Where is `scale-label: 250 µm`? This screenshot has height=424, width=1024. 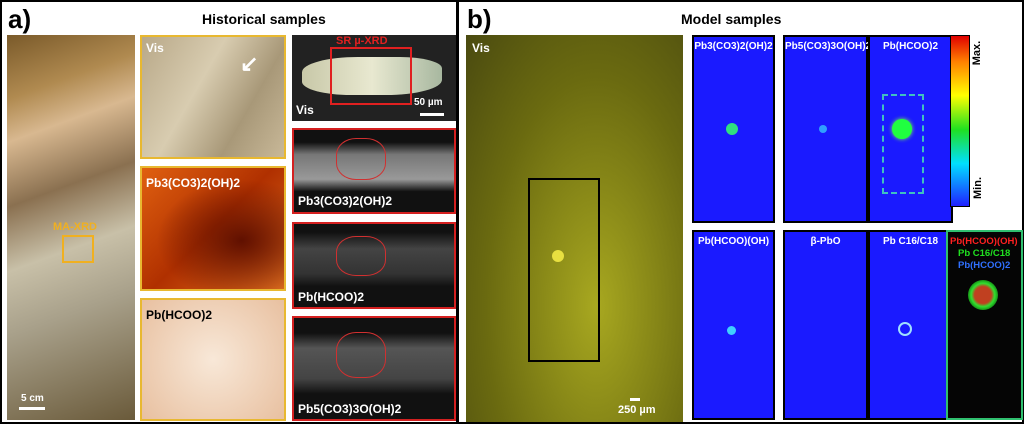 scale-label: 250 µm is located at coordinates (637, 410).